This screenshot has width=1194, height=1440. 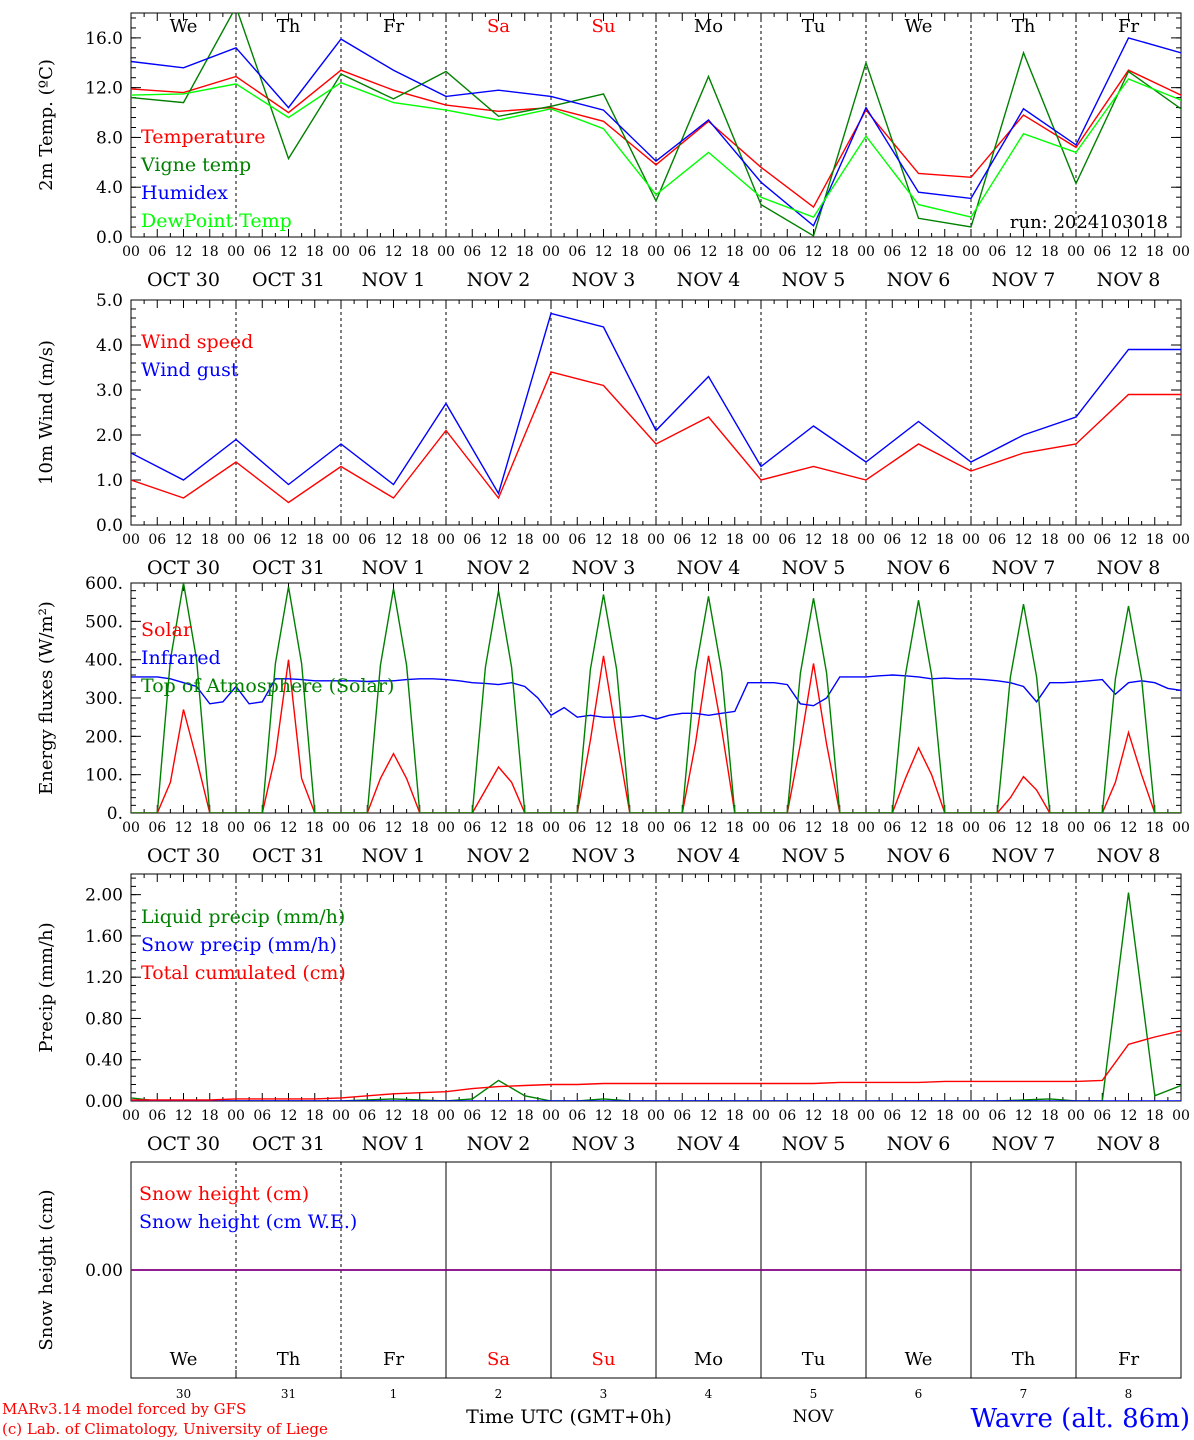 What do you see at coordinates (499, 568) in the screenshot?
I see `date-label: NOV 2` at bounding box center [499, 568].